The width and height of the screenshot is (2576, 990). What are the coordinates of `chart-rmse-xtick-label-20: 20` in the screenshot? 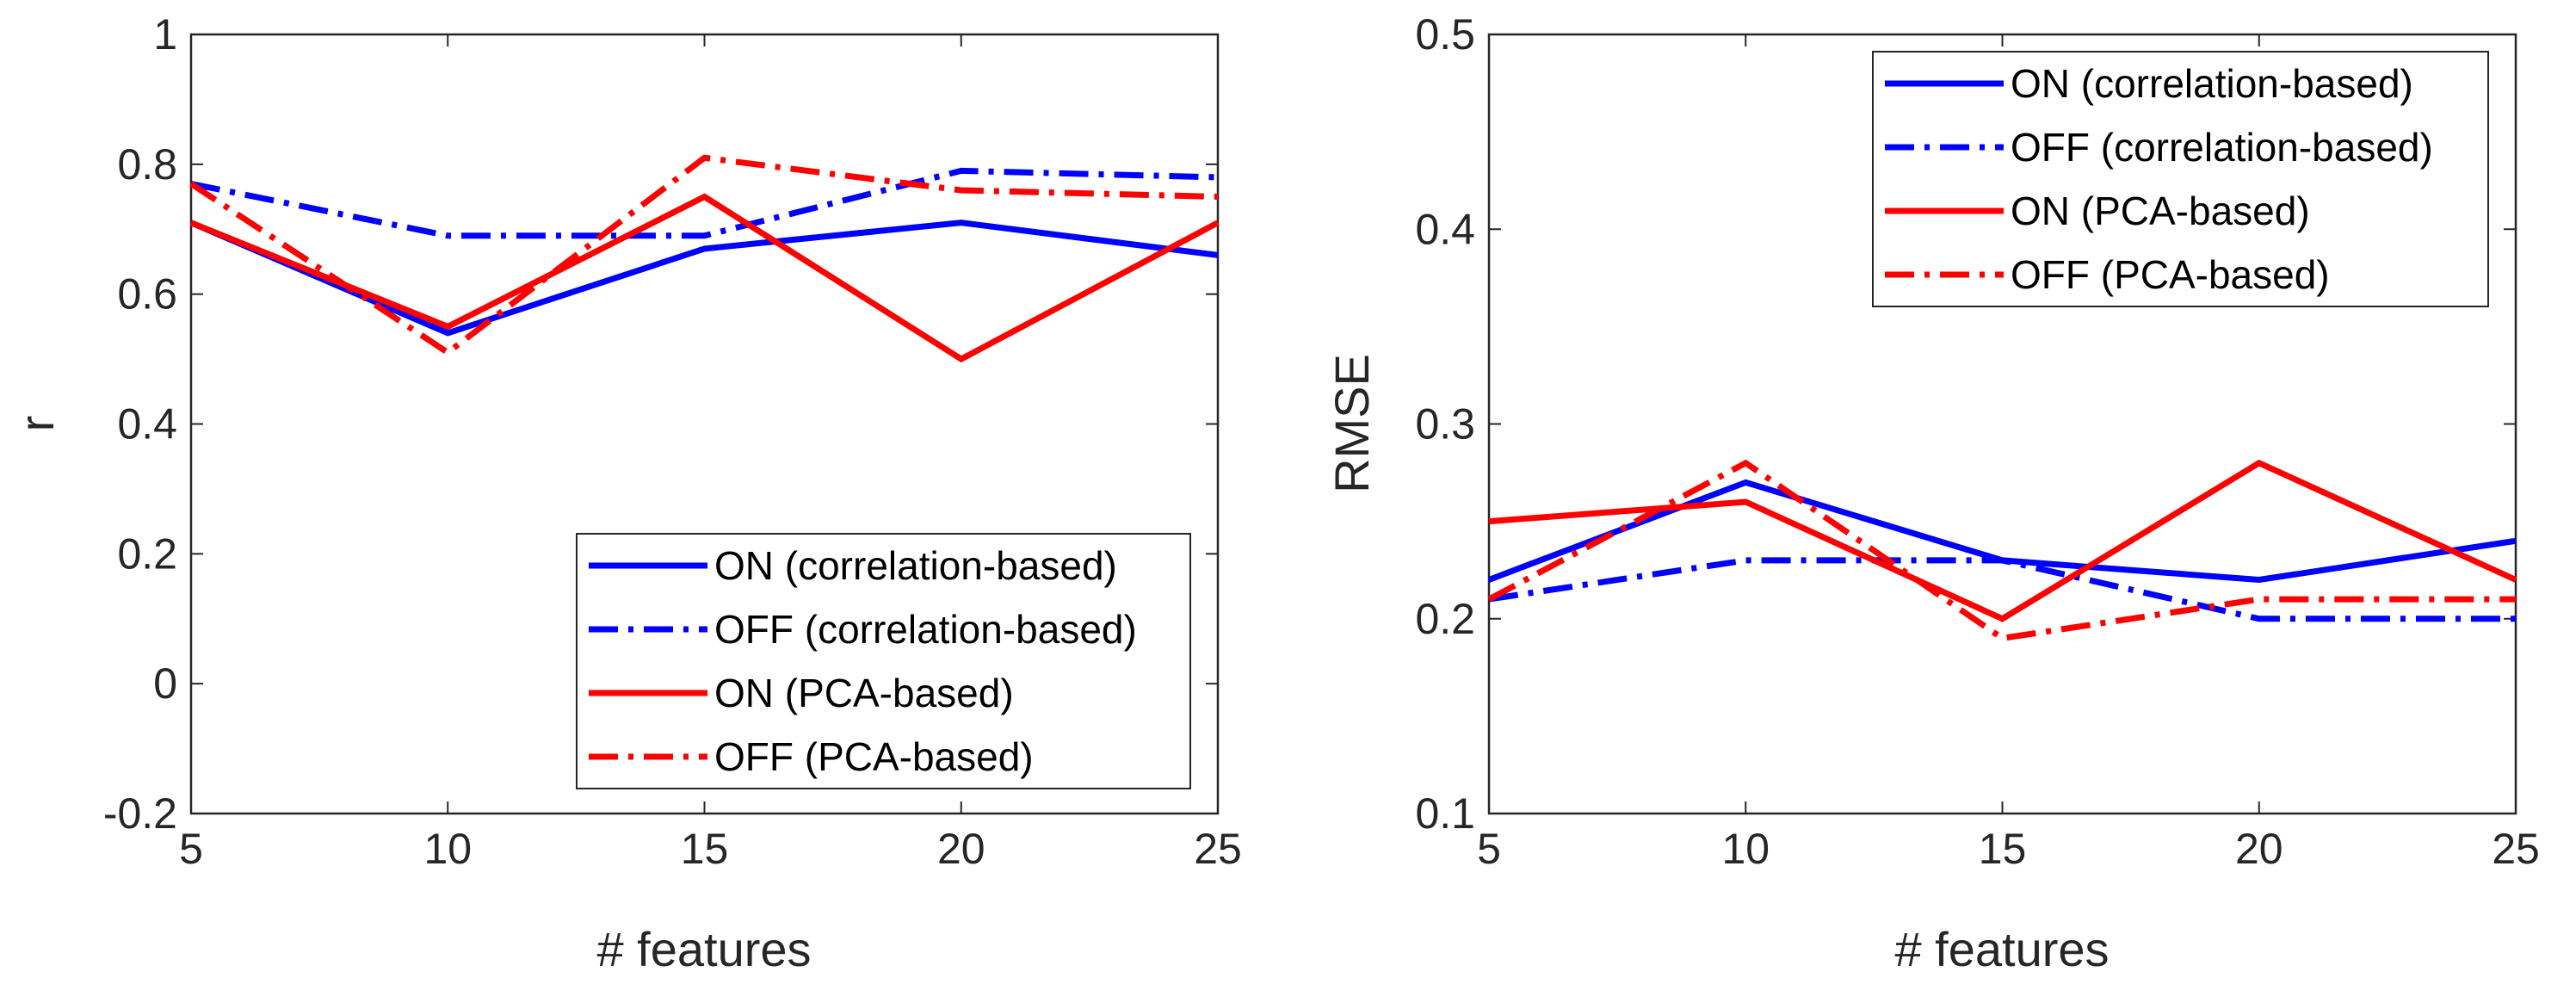 It's located at (2259, 849).